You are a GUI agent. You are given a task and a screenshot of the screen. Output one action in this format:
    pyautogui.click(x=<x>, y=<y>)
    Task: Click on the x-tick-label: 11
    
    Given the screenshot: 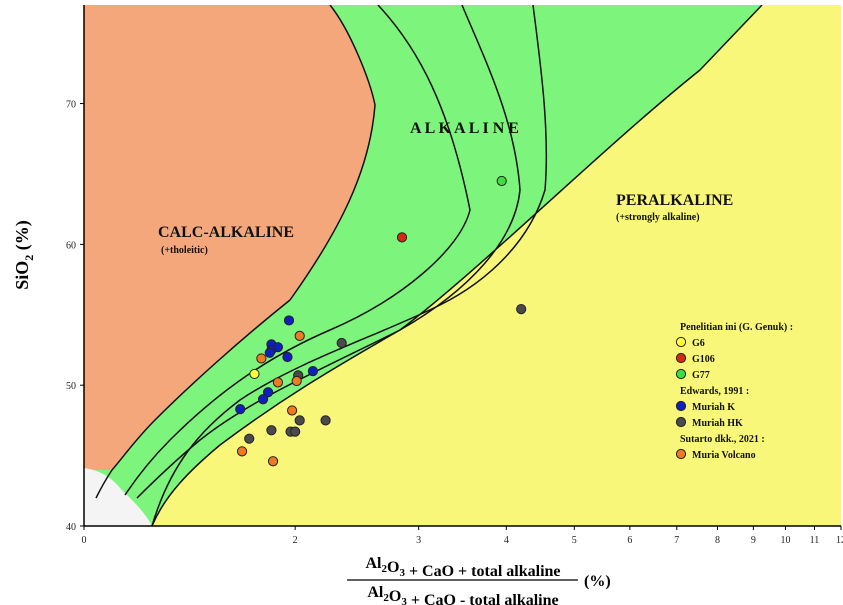 What is the action you would take?
    pyautogui.click(x=815, y=540)
    